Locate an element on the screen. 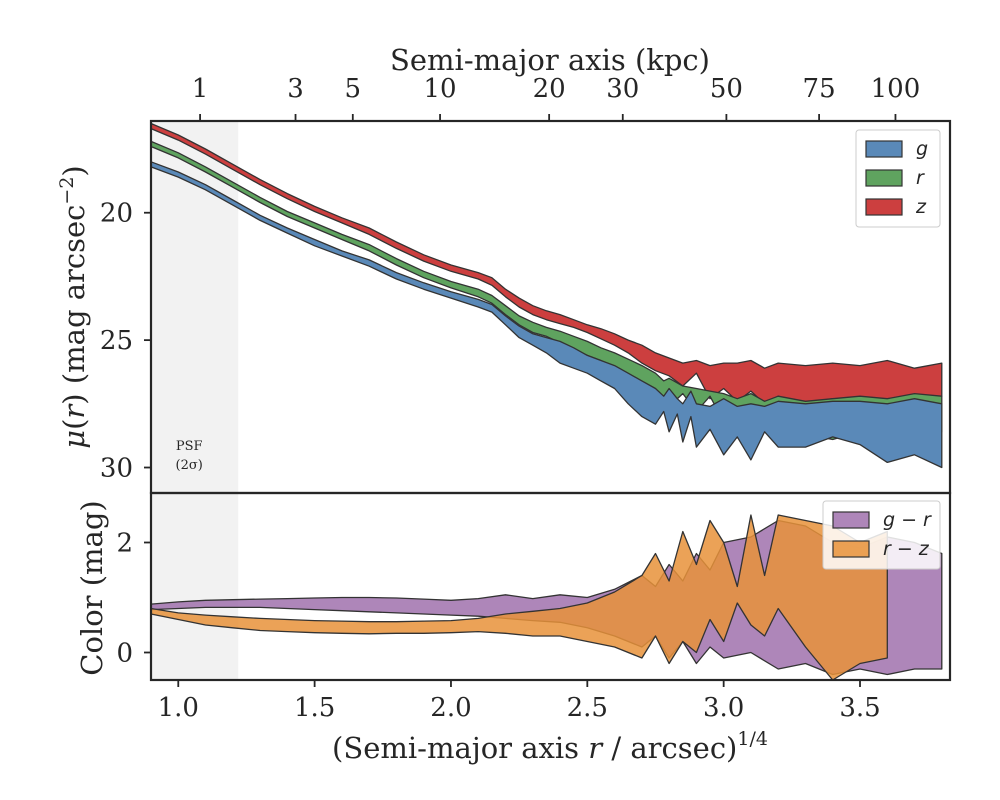 The width and height of the screenshot is (1000, 800). psf-label-line1: PSF is located at coordinates (189, 446).